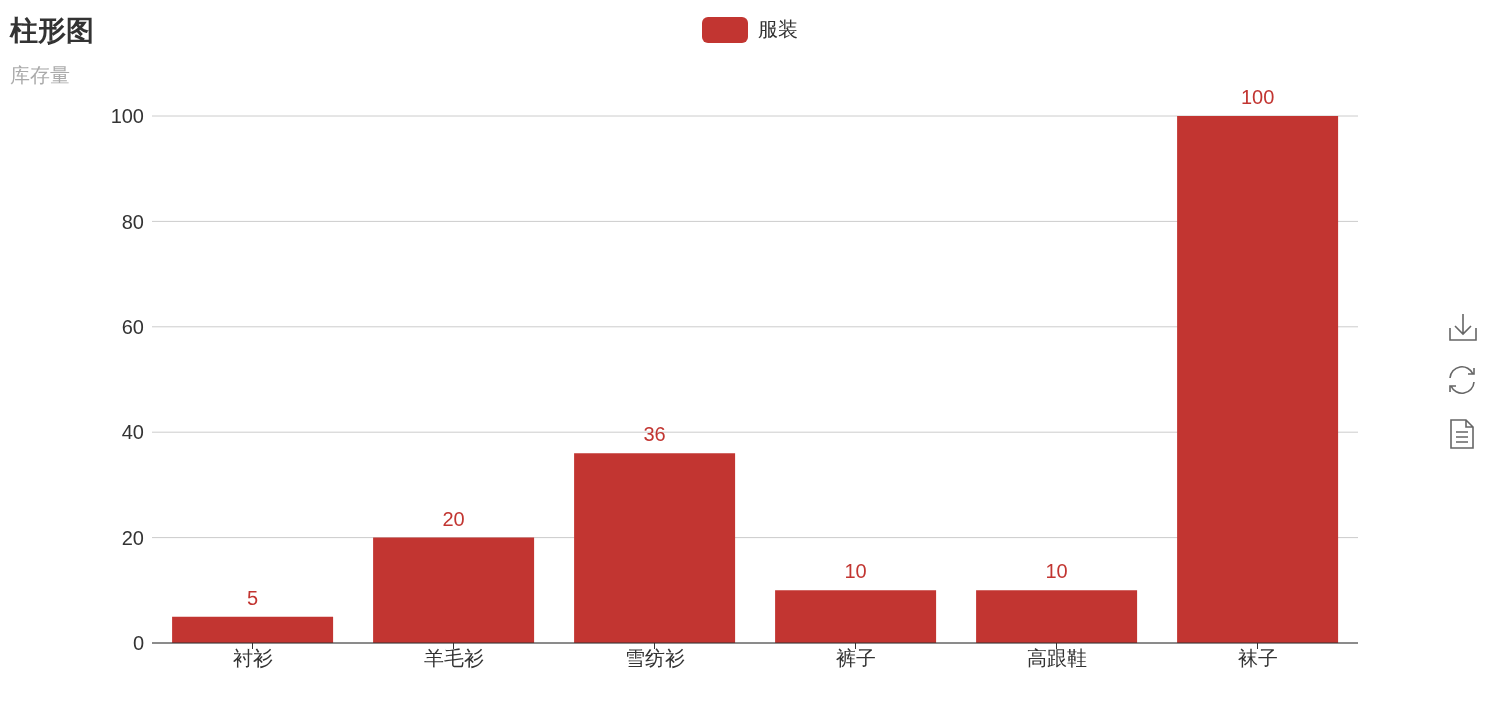  Describe the element at coordinates (253, 597) in the screenshot. I see `data-label: 5` at that location.